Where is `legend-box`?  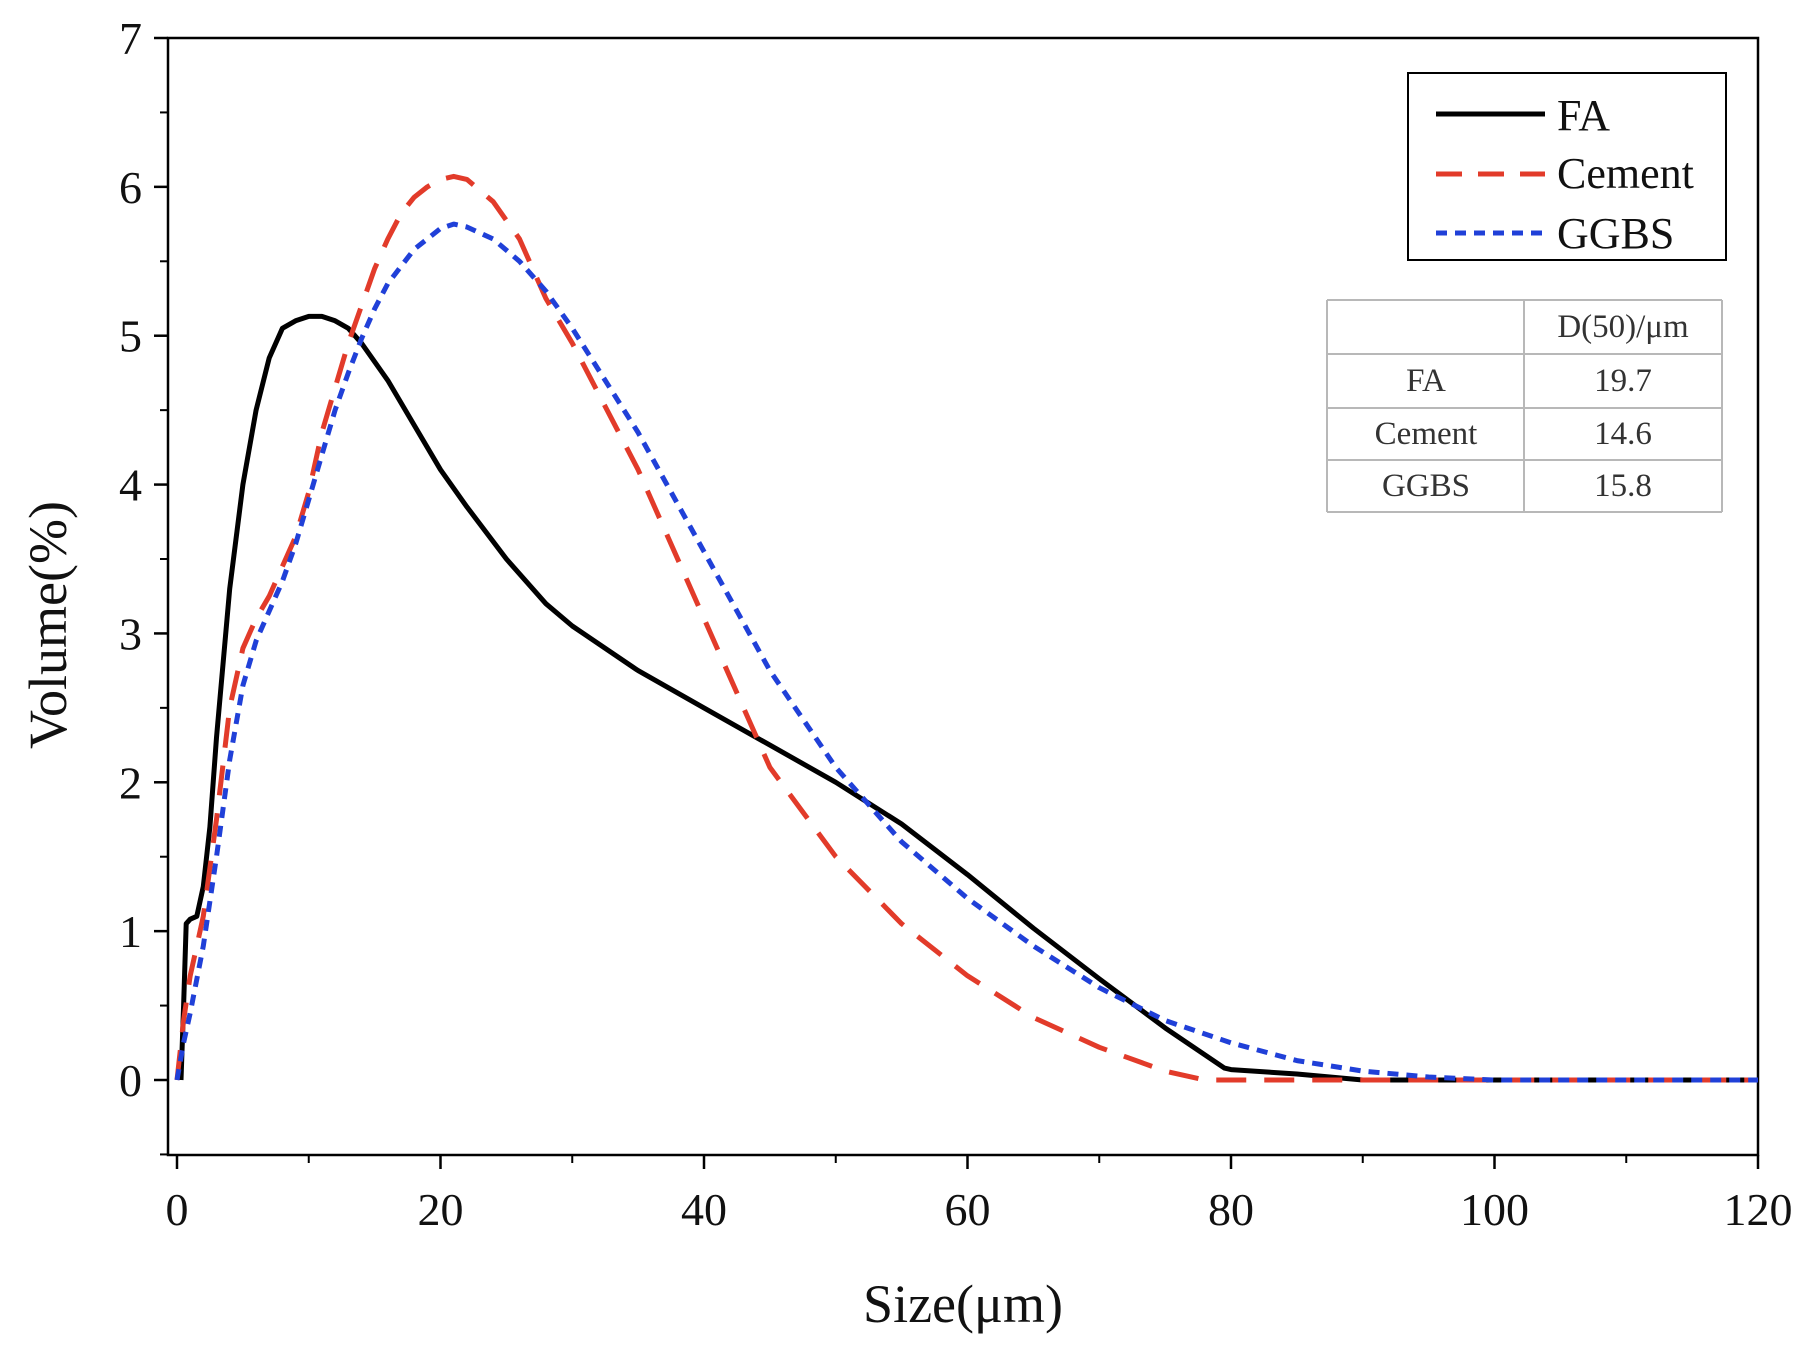
legend-box is located at coordinates (1567, 166).